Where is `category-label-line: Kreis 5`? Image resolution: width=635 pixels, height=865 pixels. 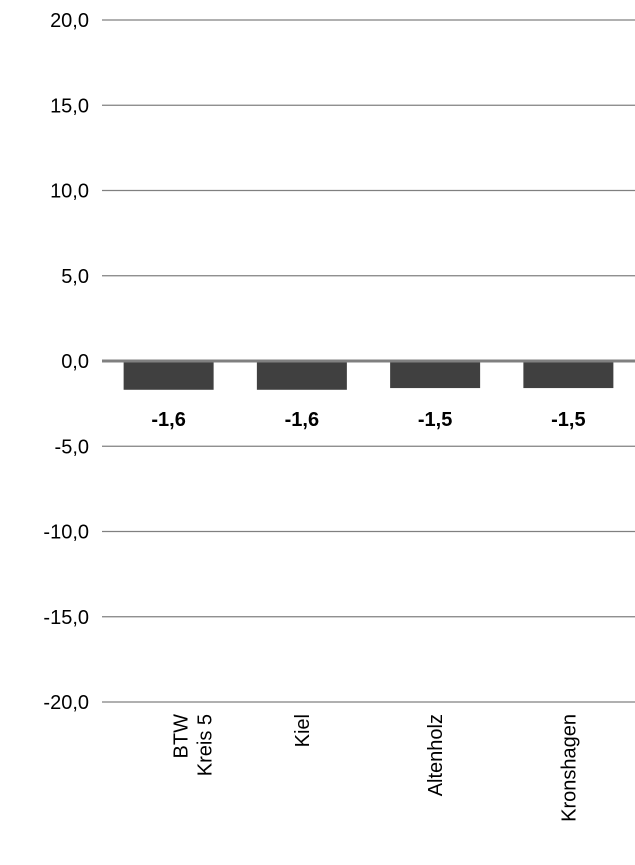 category-label-line: Kreis 5 is located at coordinates (206, 745).